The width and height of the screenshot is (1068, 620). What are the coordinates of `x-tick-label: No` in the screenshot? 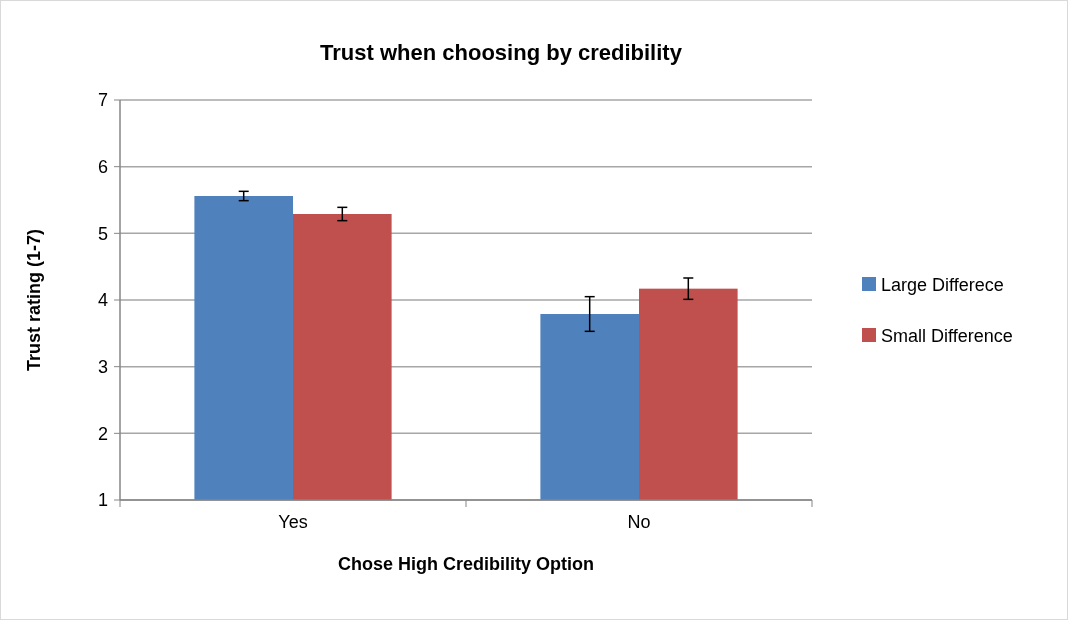 It's located at (639, 522).